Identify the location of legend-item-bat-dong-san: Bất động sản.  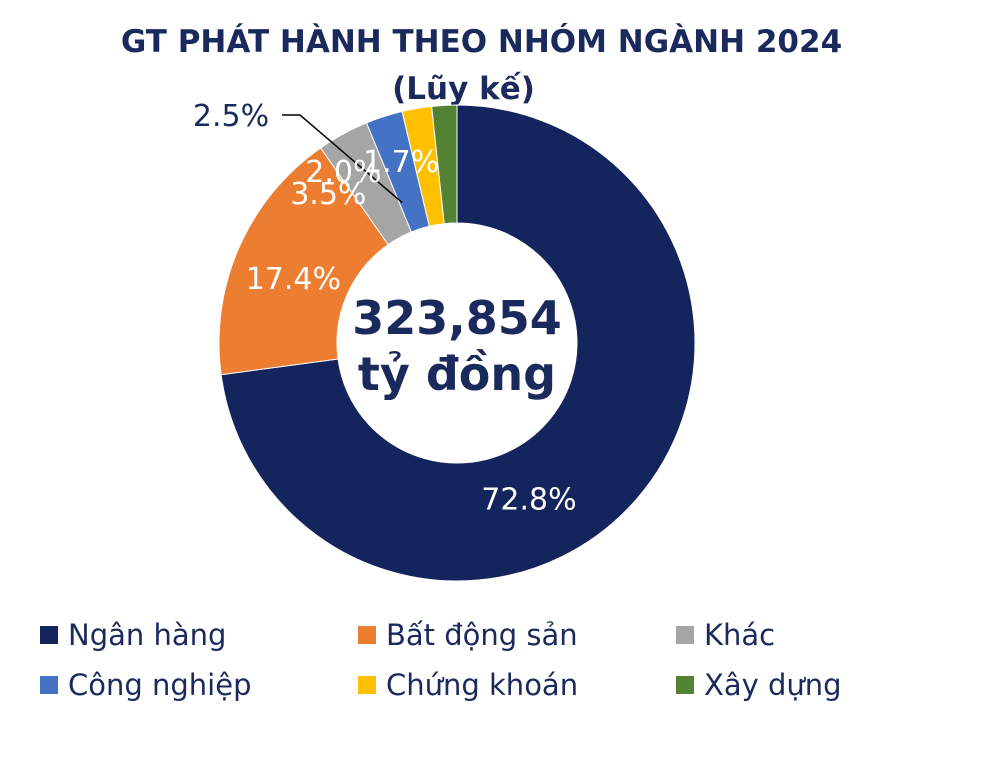
(468, 635).